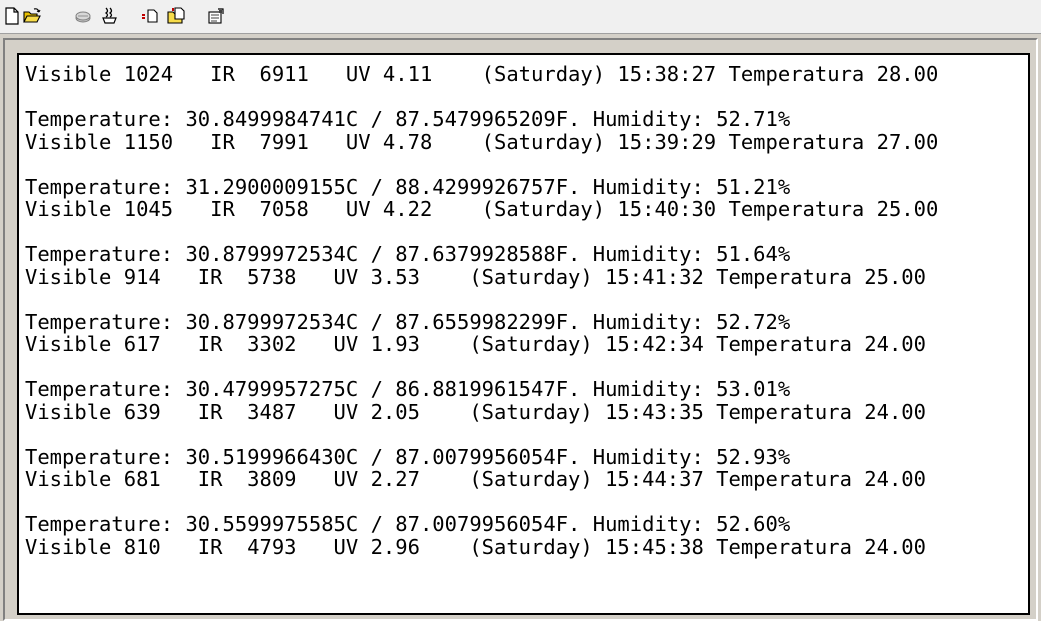 The height and width of the screenshot is (621, 1041). Describe the element at coordinates (150, 16) in the screenshot. I see `copy-icon` at that location.